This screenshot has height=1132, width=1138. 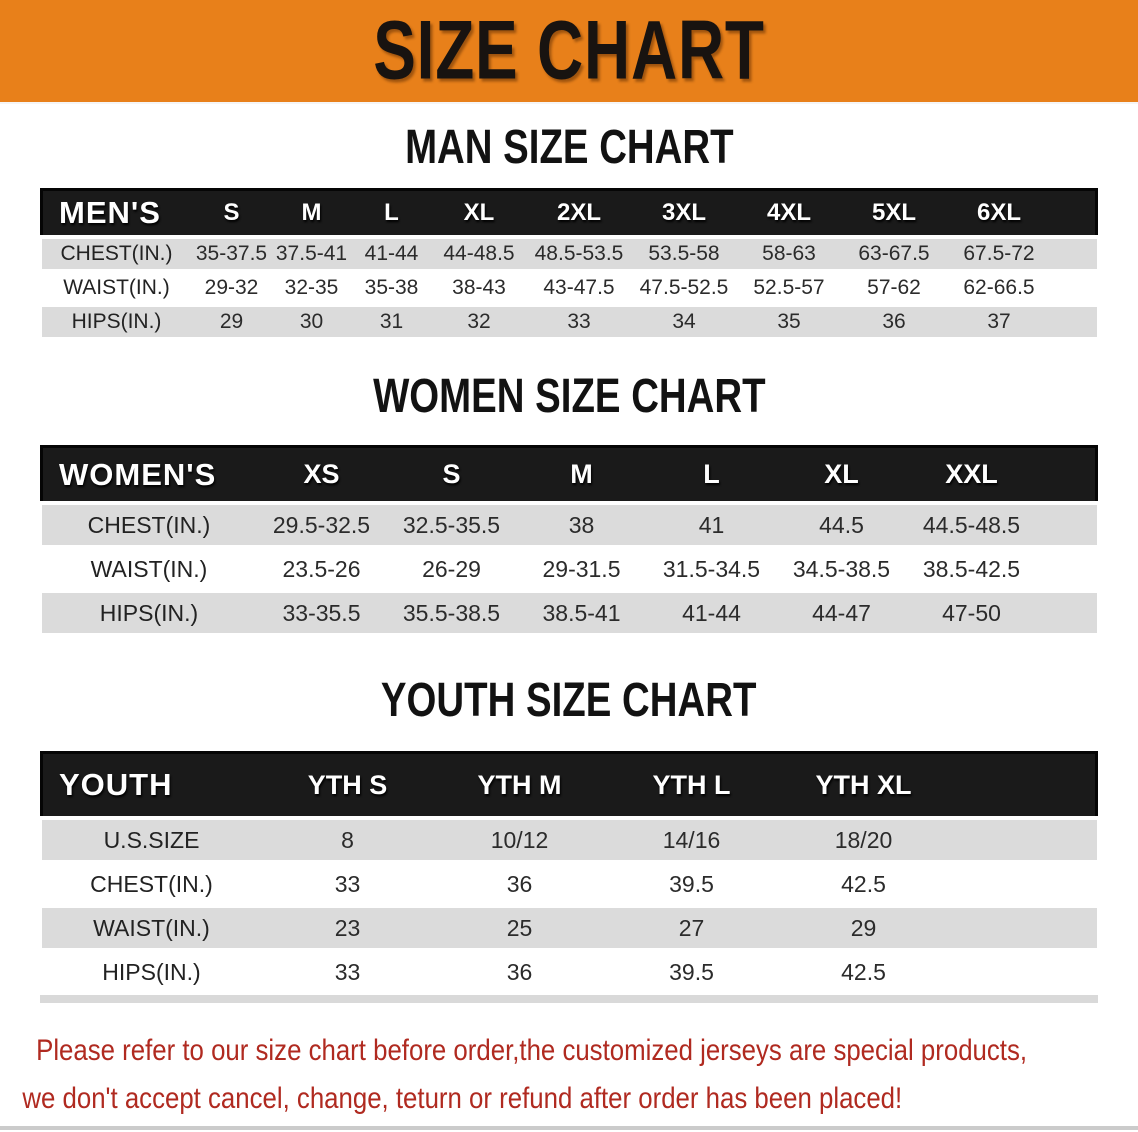 I want to click on column-header: 4XL, so click(x=789, y=213).